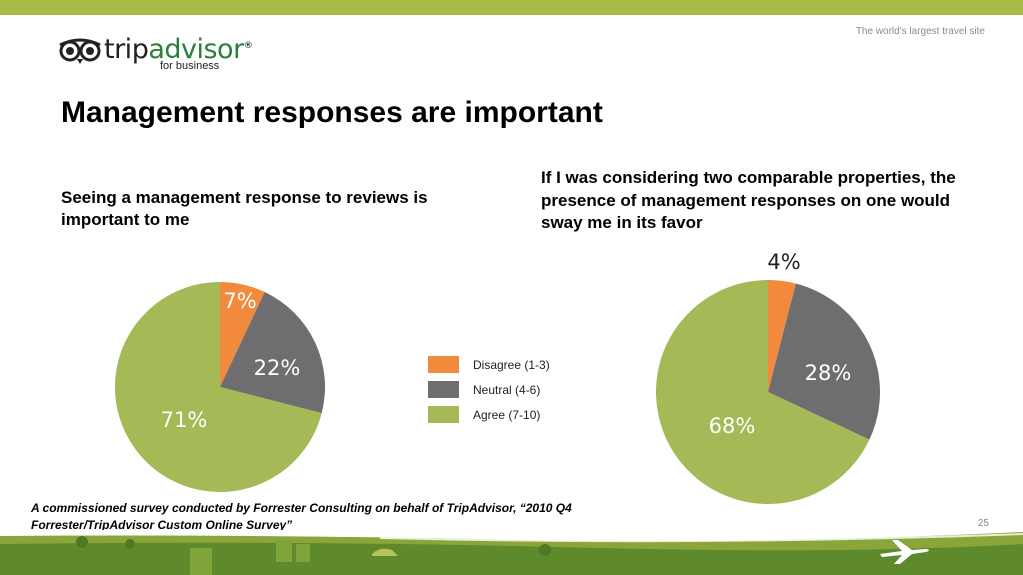 Image resolution: width=1023 pixels, height=575 pixels. I want to click on data-label: 7%, so click(239, 301).